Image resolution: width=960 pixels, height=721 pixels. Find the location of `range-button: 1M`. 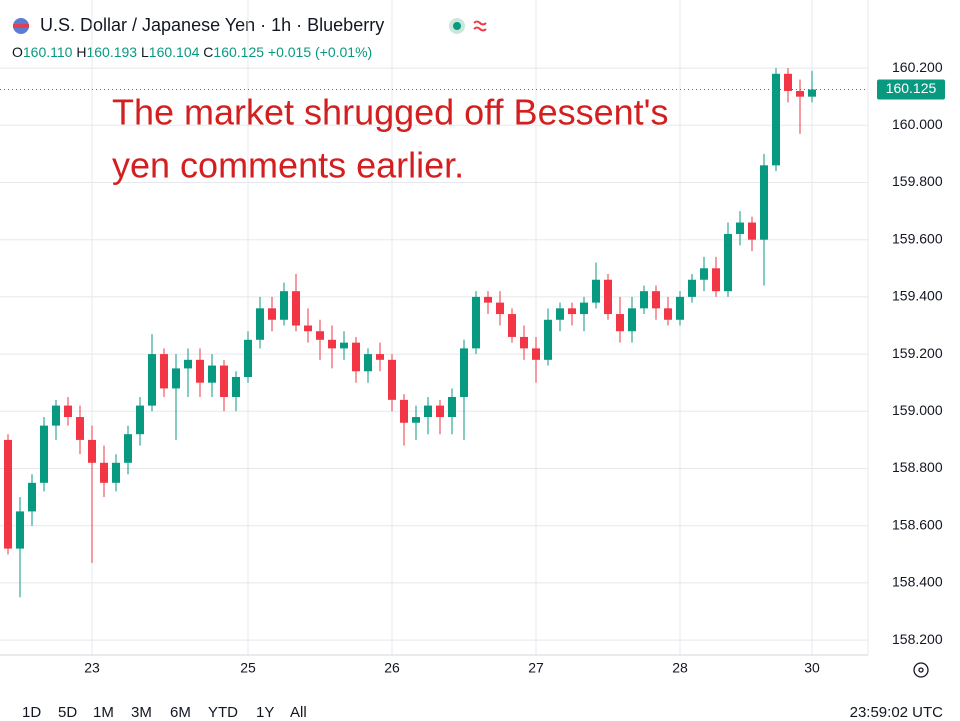

range-button: 1M is located at coordinates (103, 712).